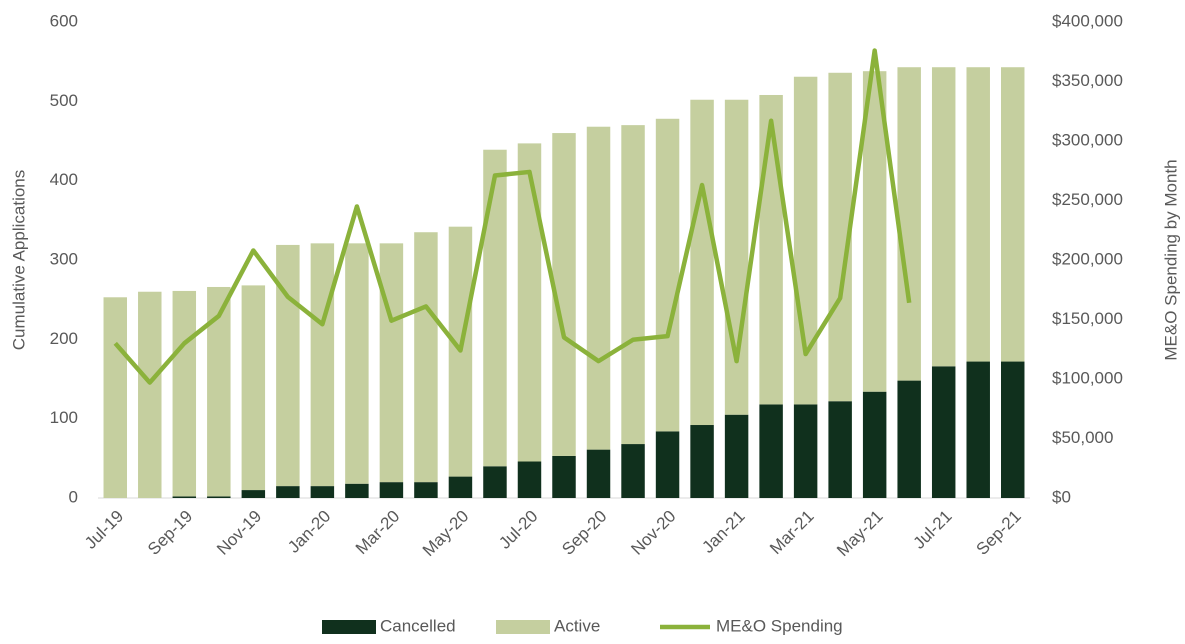  What do you see at coordinates (723, 532) in the screenshot?
I see `x-tick-label: Jan-21` at bounding box center [723, 532].